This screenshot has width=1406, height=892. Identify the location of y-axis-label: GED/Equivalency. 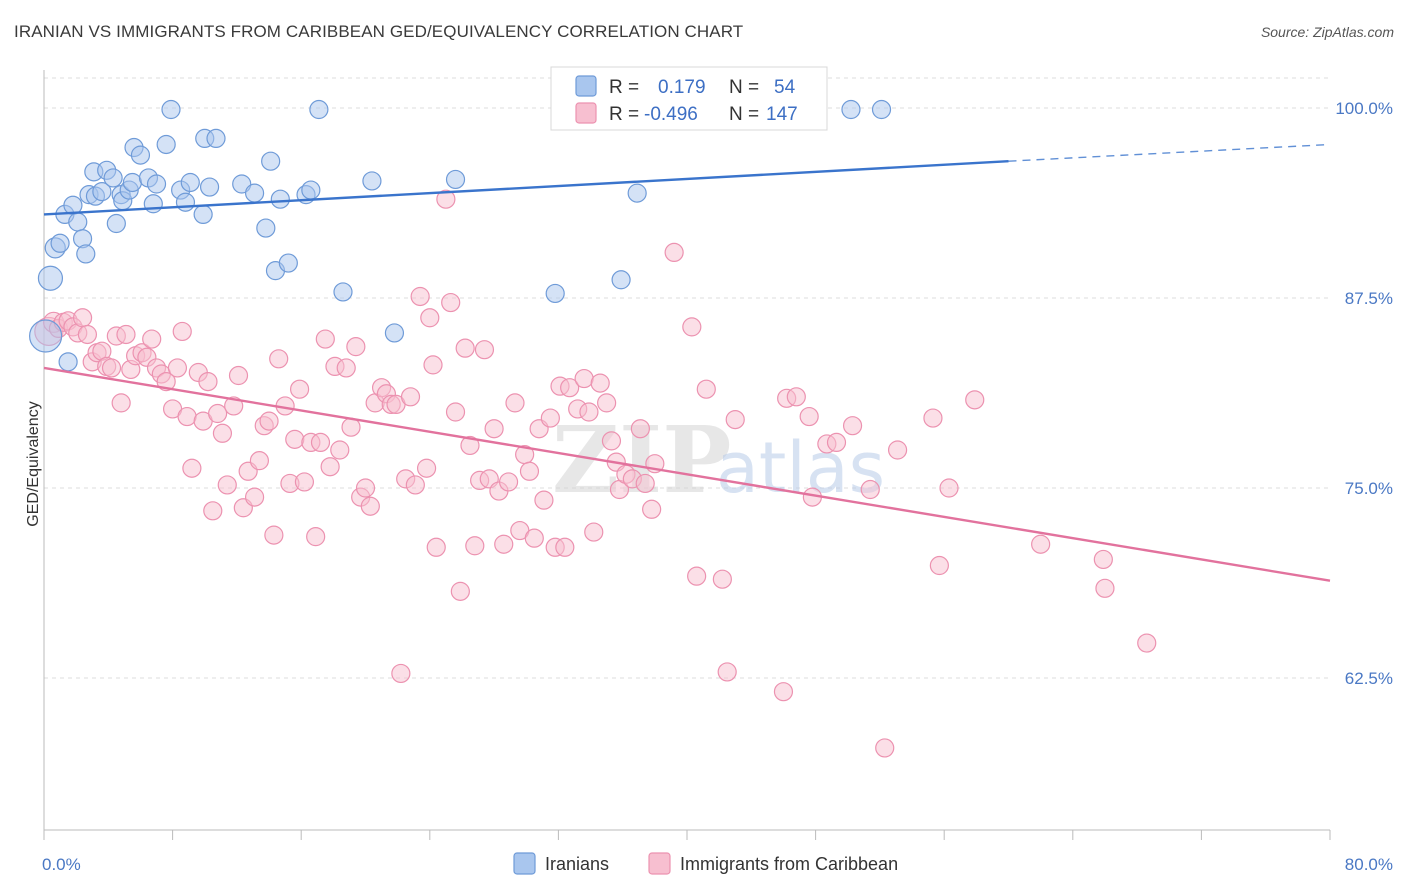
(33, 463).